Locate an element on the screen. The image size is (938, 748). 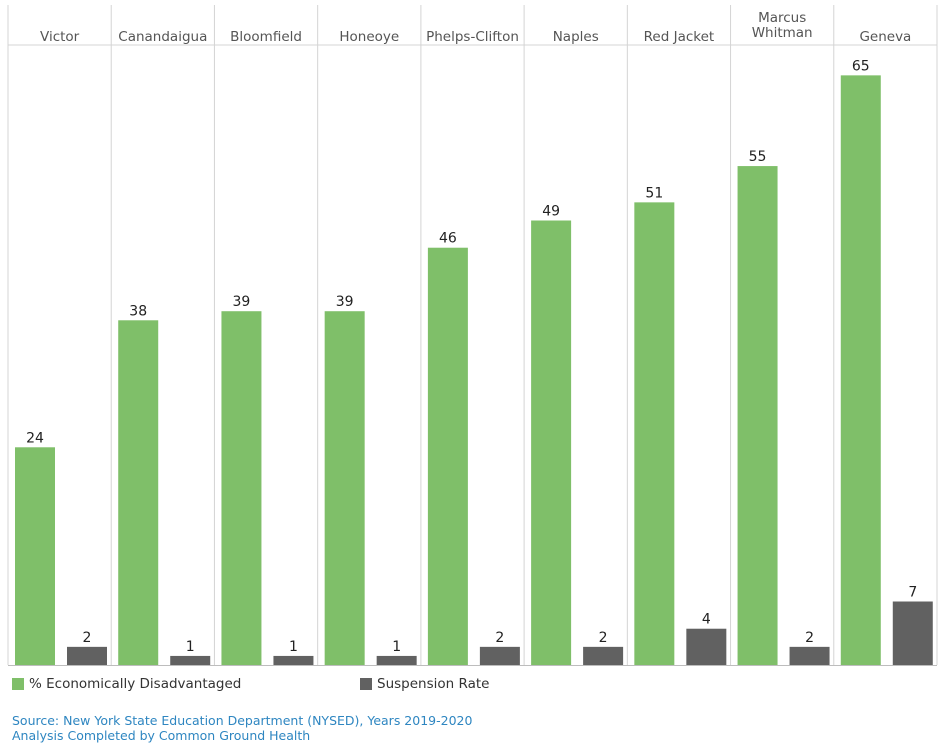
category-label-victor: Victor is located at coordinates (60, 37).